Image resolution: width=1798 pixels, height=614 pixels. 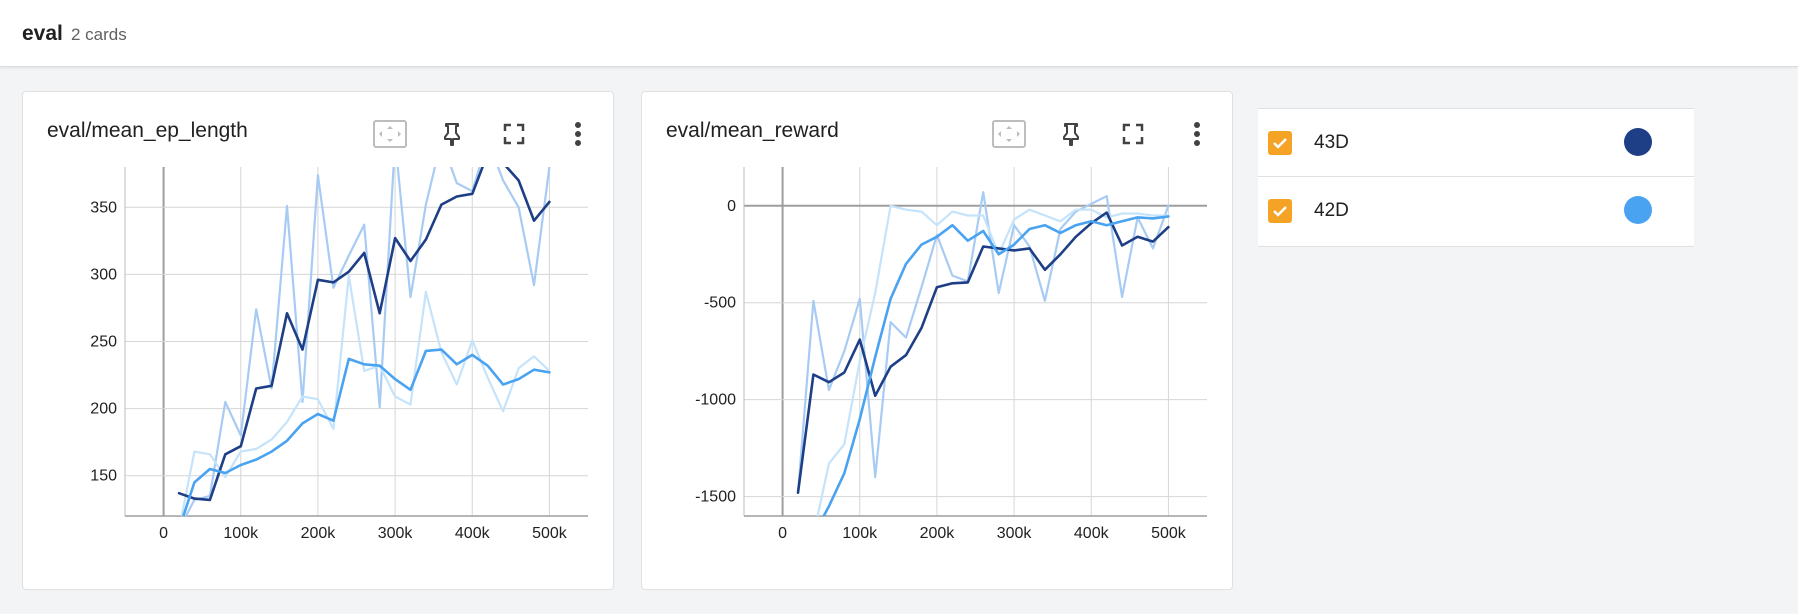 I want to click on run-legend: 43D 42D, so click(x=1476, y=177).